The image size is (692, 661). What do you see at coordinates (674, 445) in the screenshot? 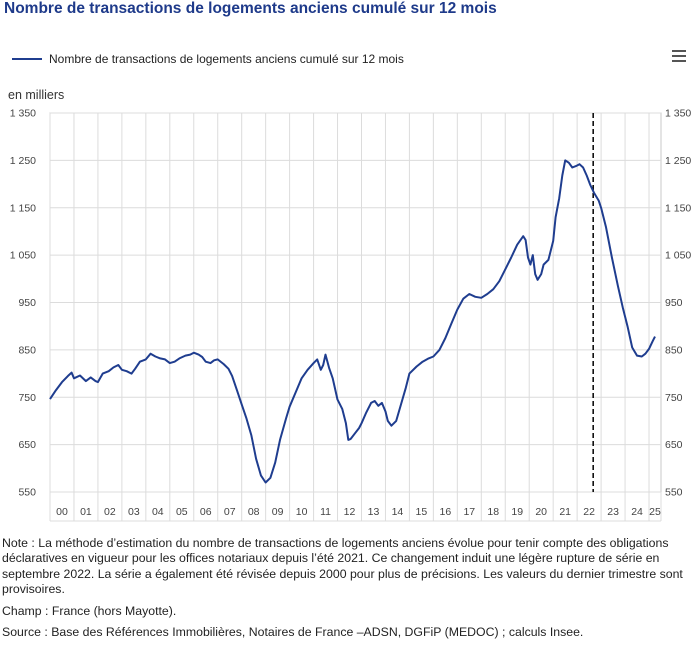
I see `y-tick-label-right: 650` at bounding box center [674, 445].